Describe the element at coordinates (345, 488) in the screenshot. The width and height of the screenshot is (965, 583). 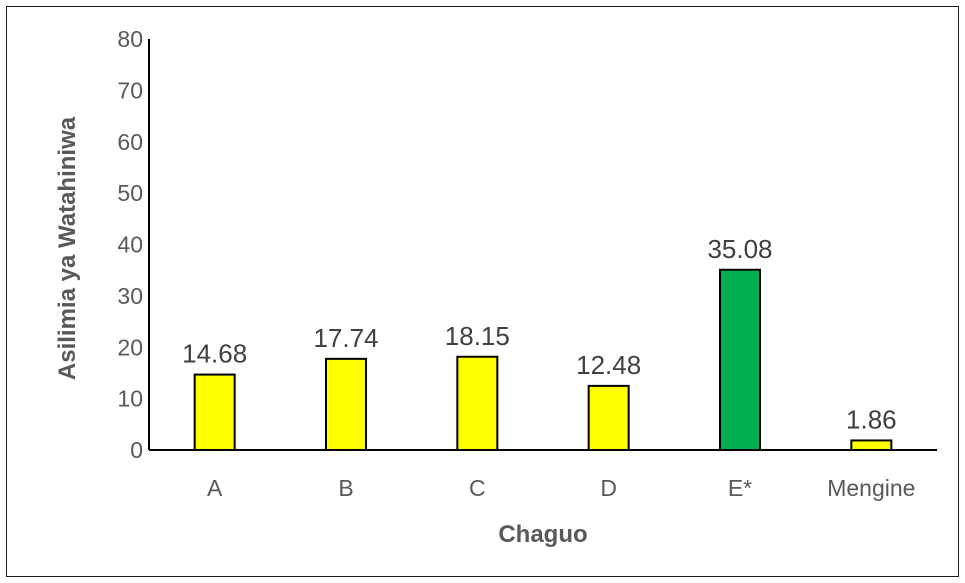
I see `x-tick-label: B` at that location.